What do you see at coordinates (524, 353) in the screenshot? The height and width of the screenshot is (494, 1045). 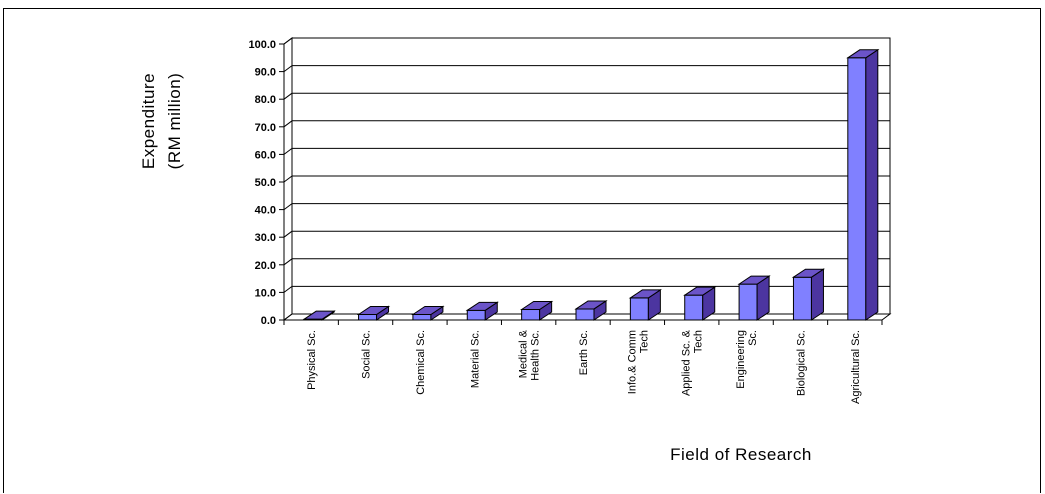 I see `x-tick-label: Medical &` at bounding box center [524, 353].